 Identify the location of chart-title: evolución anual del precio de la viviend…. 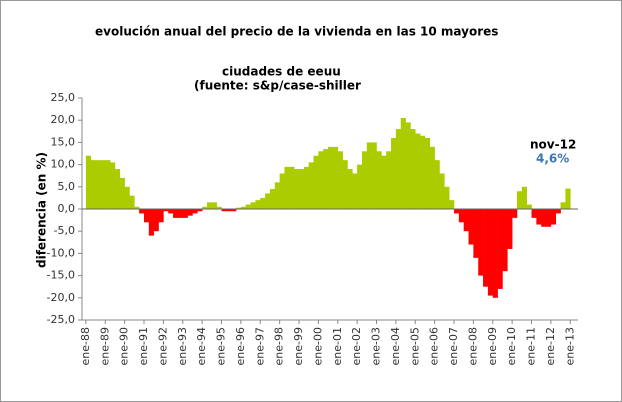
(296, 32).